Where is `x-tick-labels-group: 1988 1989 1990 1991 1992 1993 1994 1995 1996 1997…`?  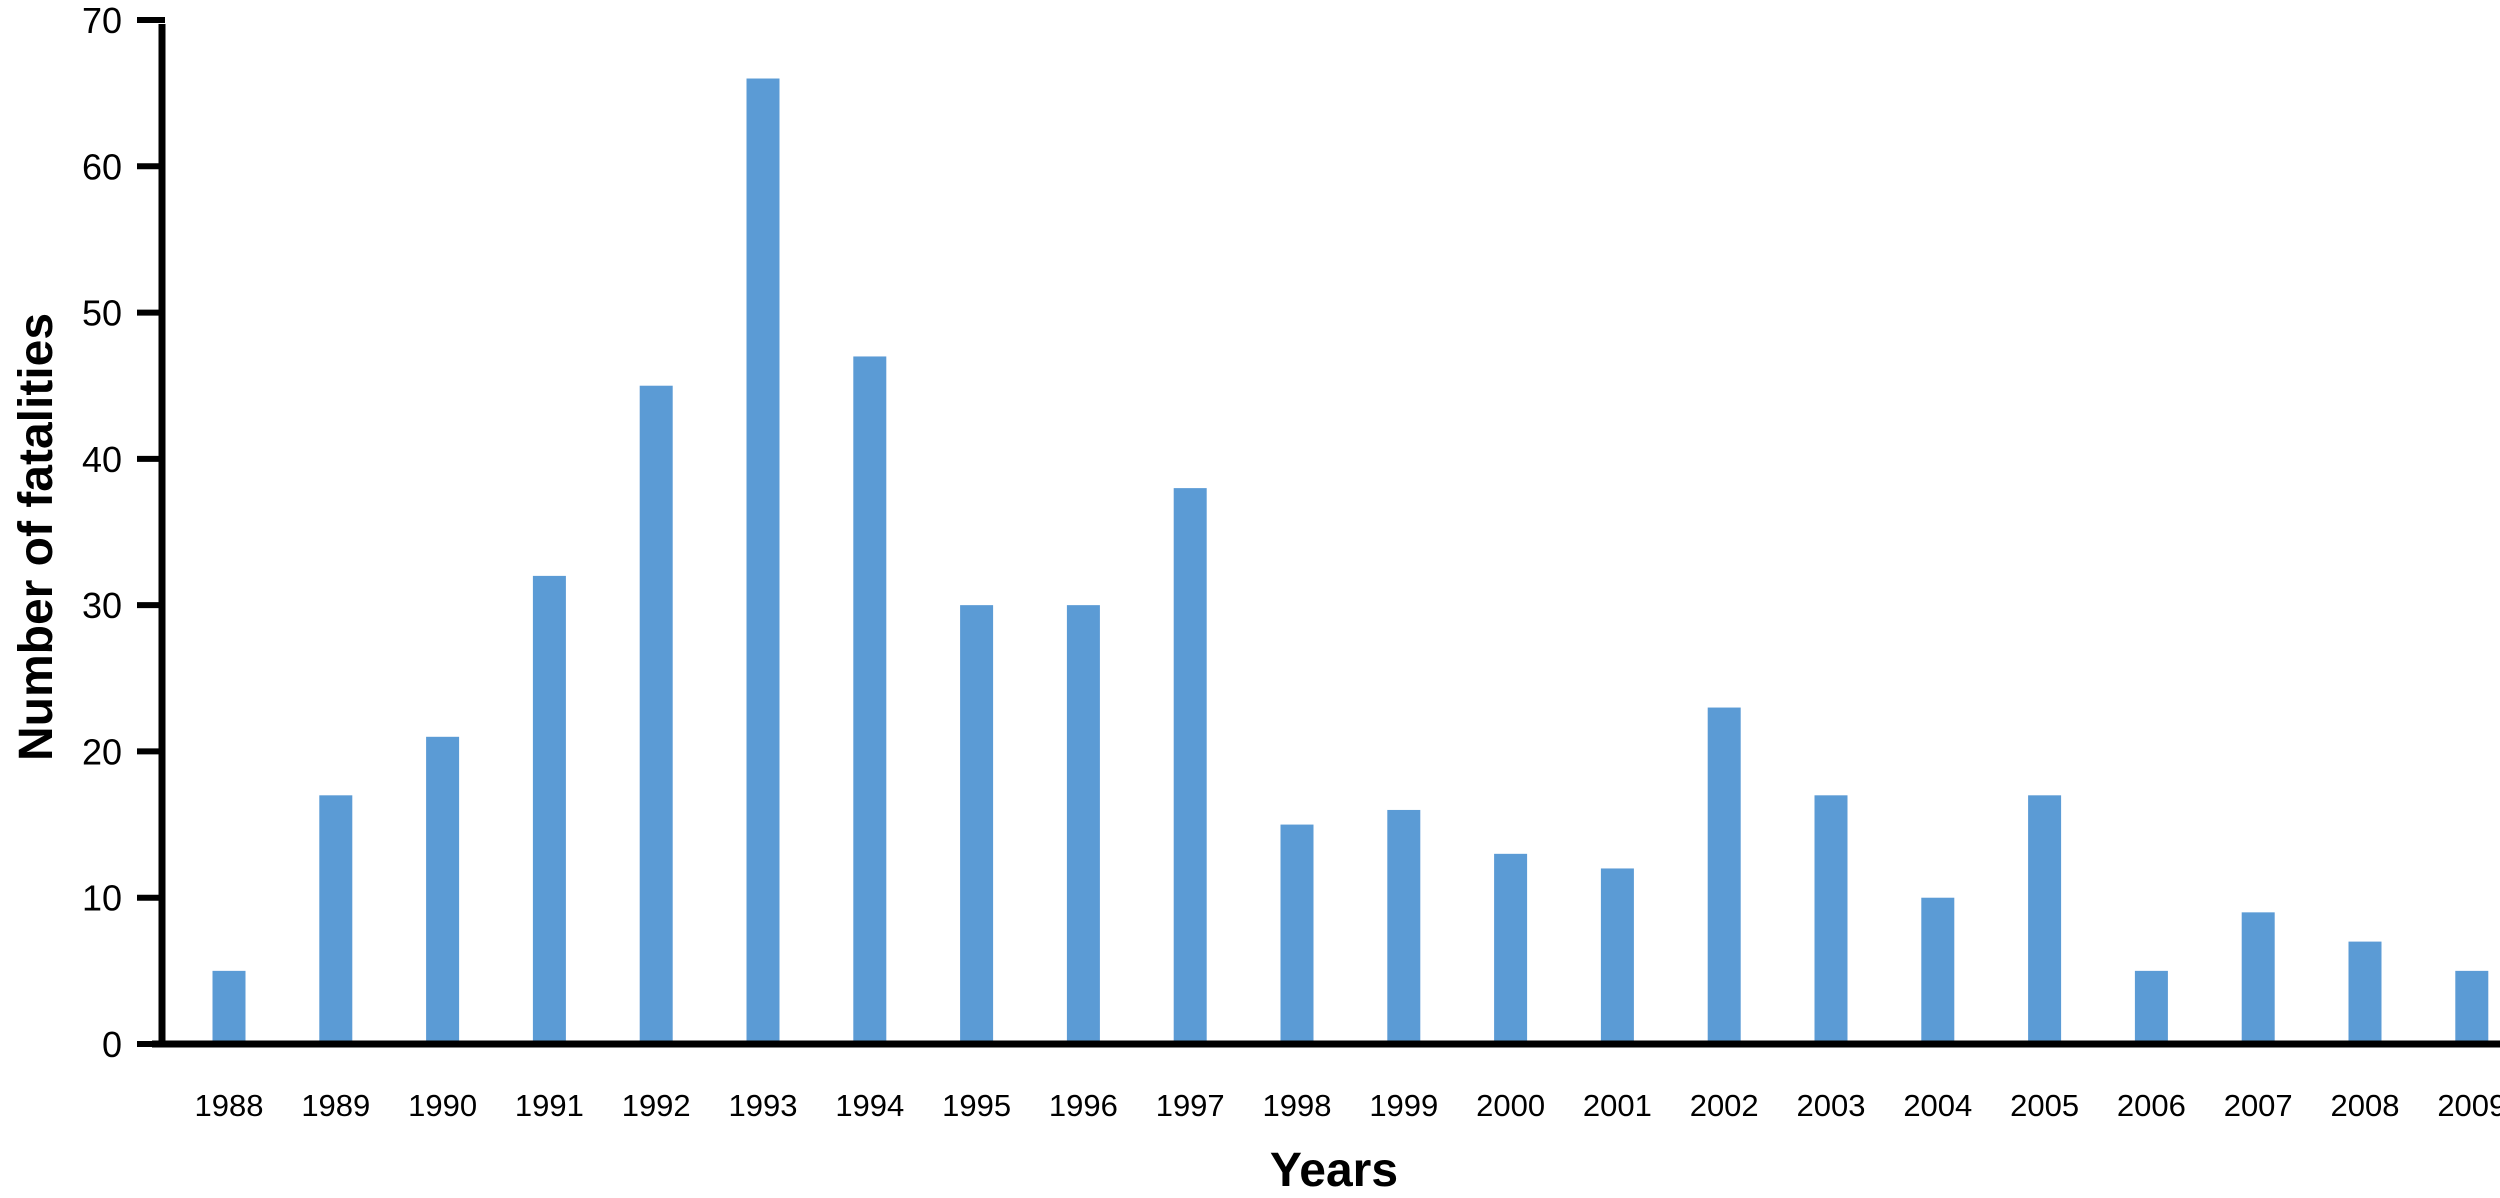 x-tick-labels-group: 1988 1989 1990 1991 1992 1993 1994 1995 1996 1997… is located at coordinates (1347, 1105).